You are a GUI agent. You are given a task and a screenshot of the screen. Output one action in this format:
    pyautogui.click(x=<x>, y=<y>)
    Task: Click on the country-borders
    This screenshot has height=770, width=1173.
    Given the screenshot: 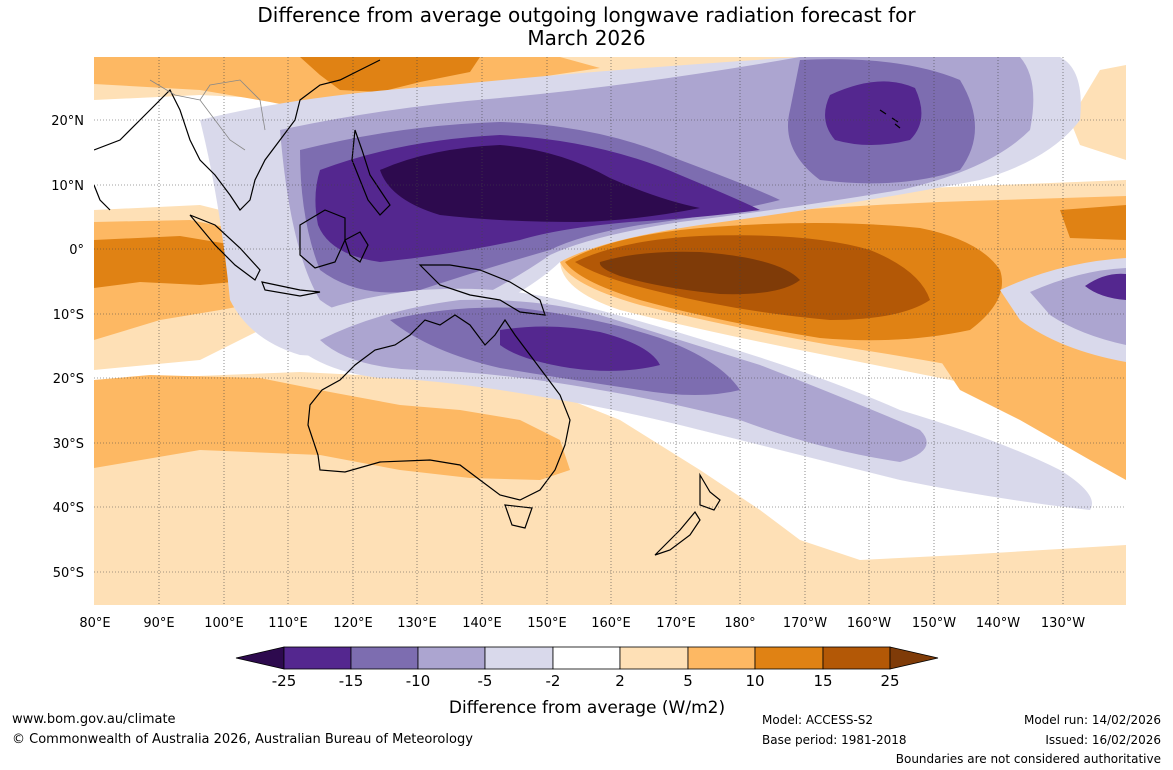 What is the action you would take?
    pyautogui.click(x=207, y=115)
    